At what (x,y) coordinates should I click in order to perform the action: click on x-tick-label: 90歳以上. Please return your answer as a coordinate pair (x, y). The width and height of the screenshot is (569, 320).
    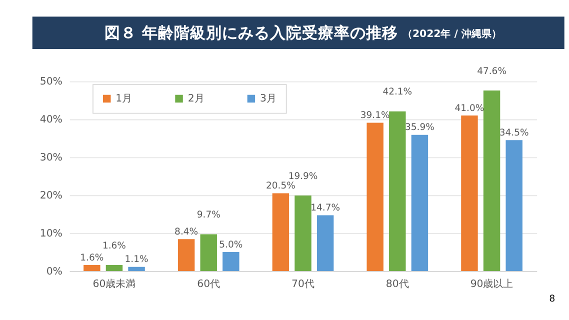
    Looking at the image, I should click on (492, 284).